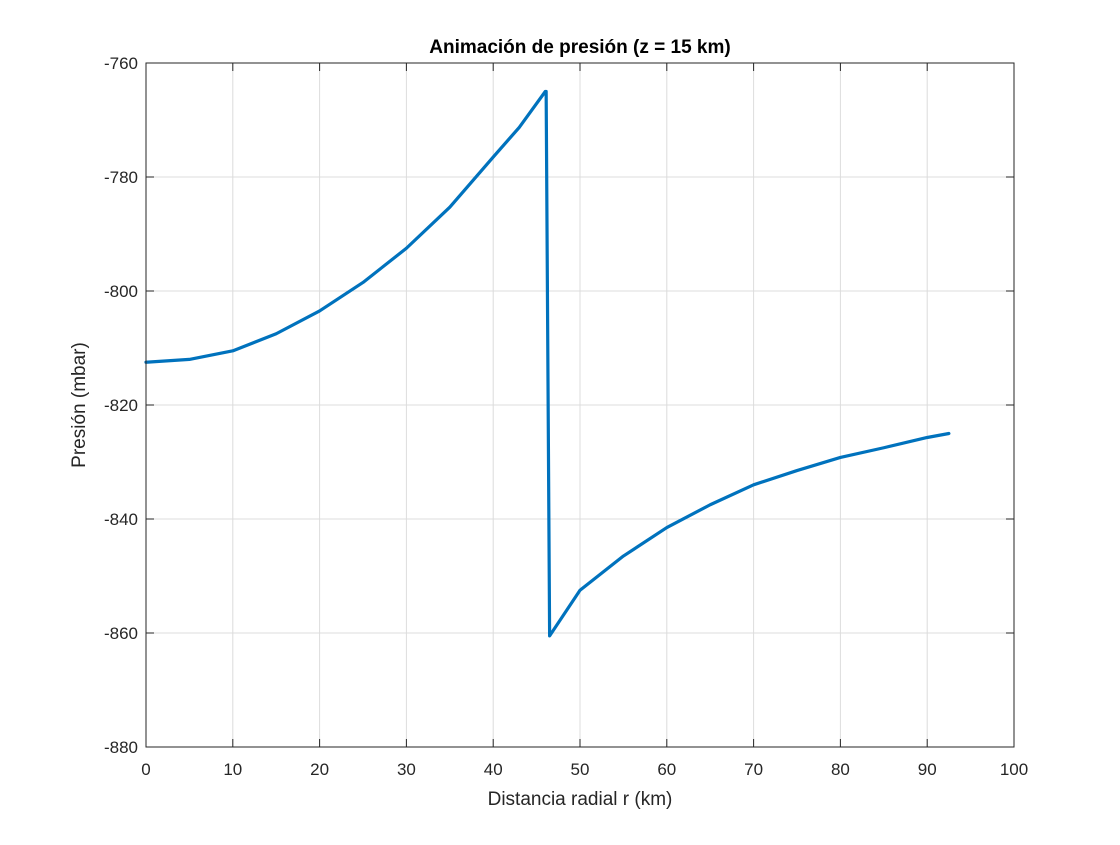 This screenshot has width=1120, height=845. What do you see at coordinates (927, 769) in the screenshot?
I see `x-tick-label: 90` at bounding box center [927, 769].